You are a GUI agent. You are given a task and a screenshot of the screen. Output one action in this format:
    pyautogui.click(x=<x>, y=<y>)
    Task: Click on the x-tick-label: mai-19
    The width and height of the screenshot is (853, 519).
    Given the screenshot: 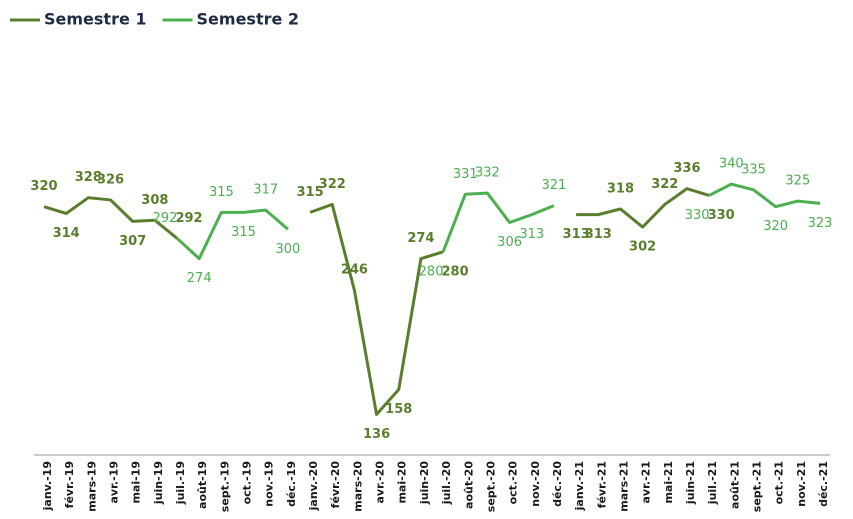 What is the action you would take?
    pyautogui.click(x=136, y=482)
    